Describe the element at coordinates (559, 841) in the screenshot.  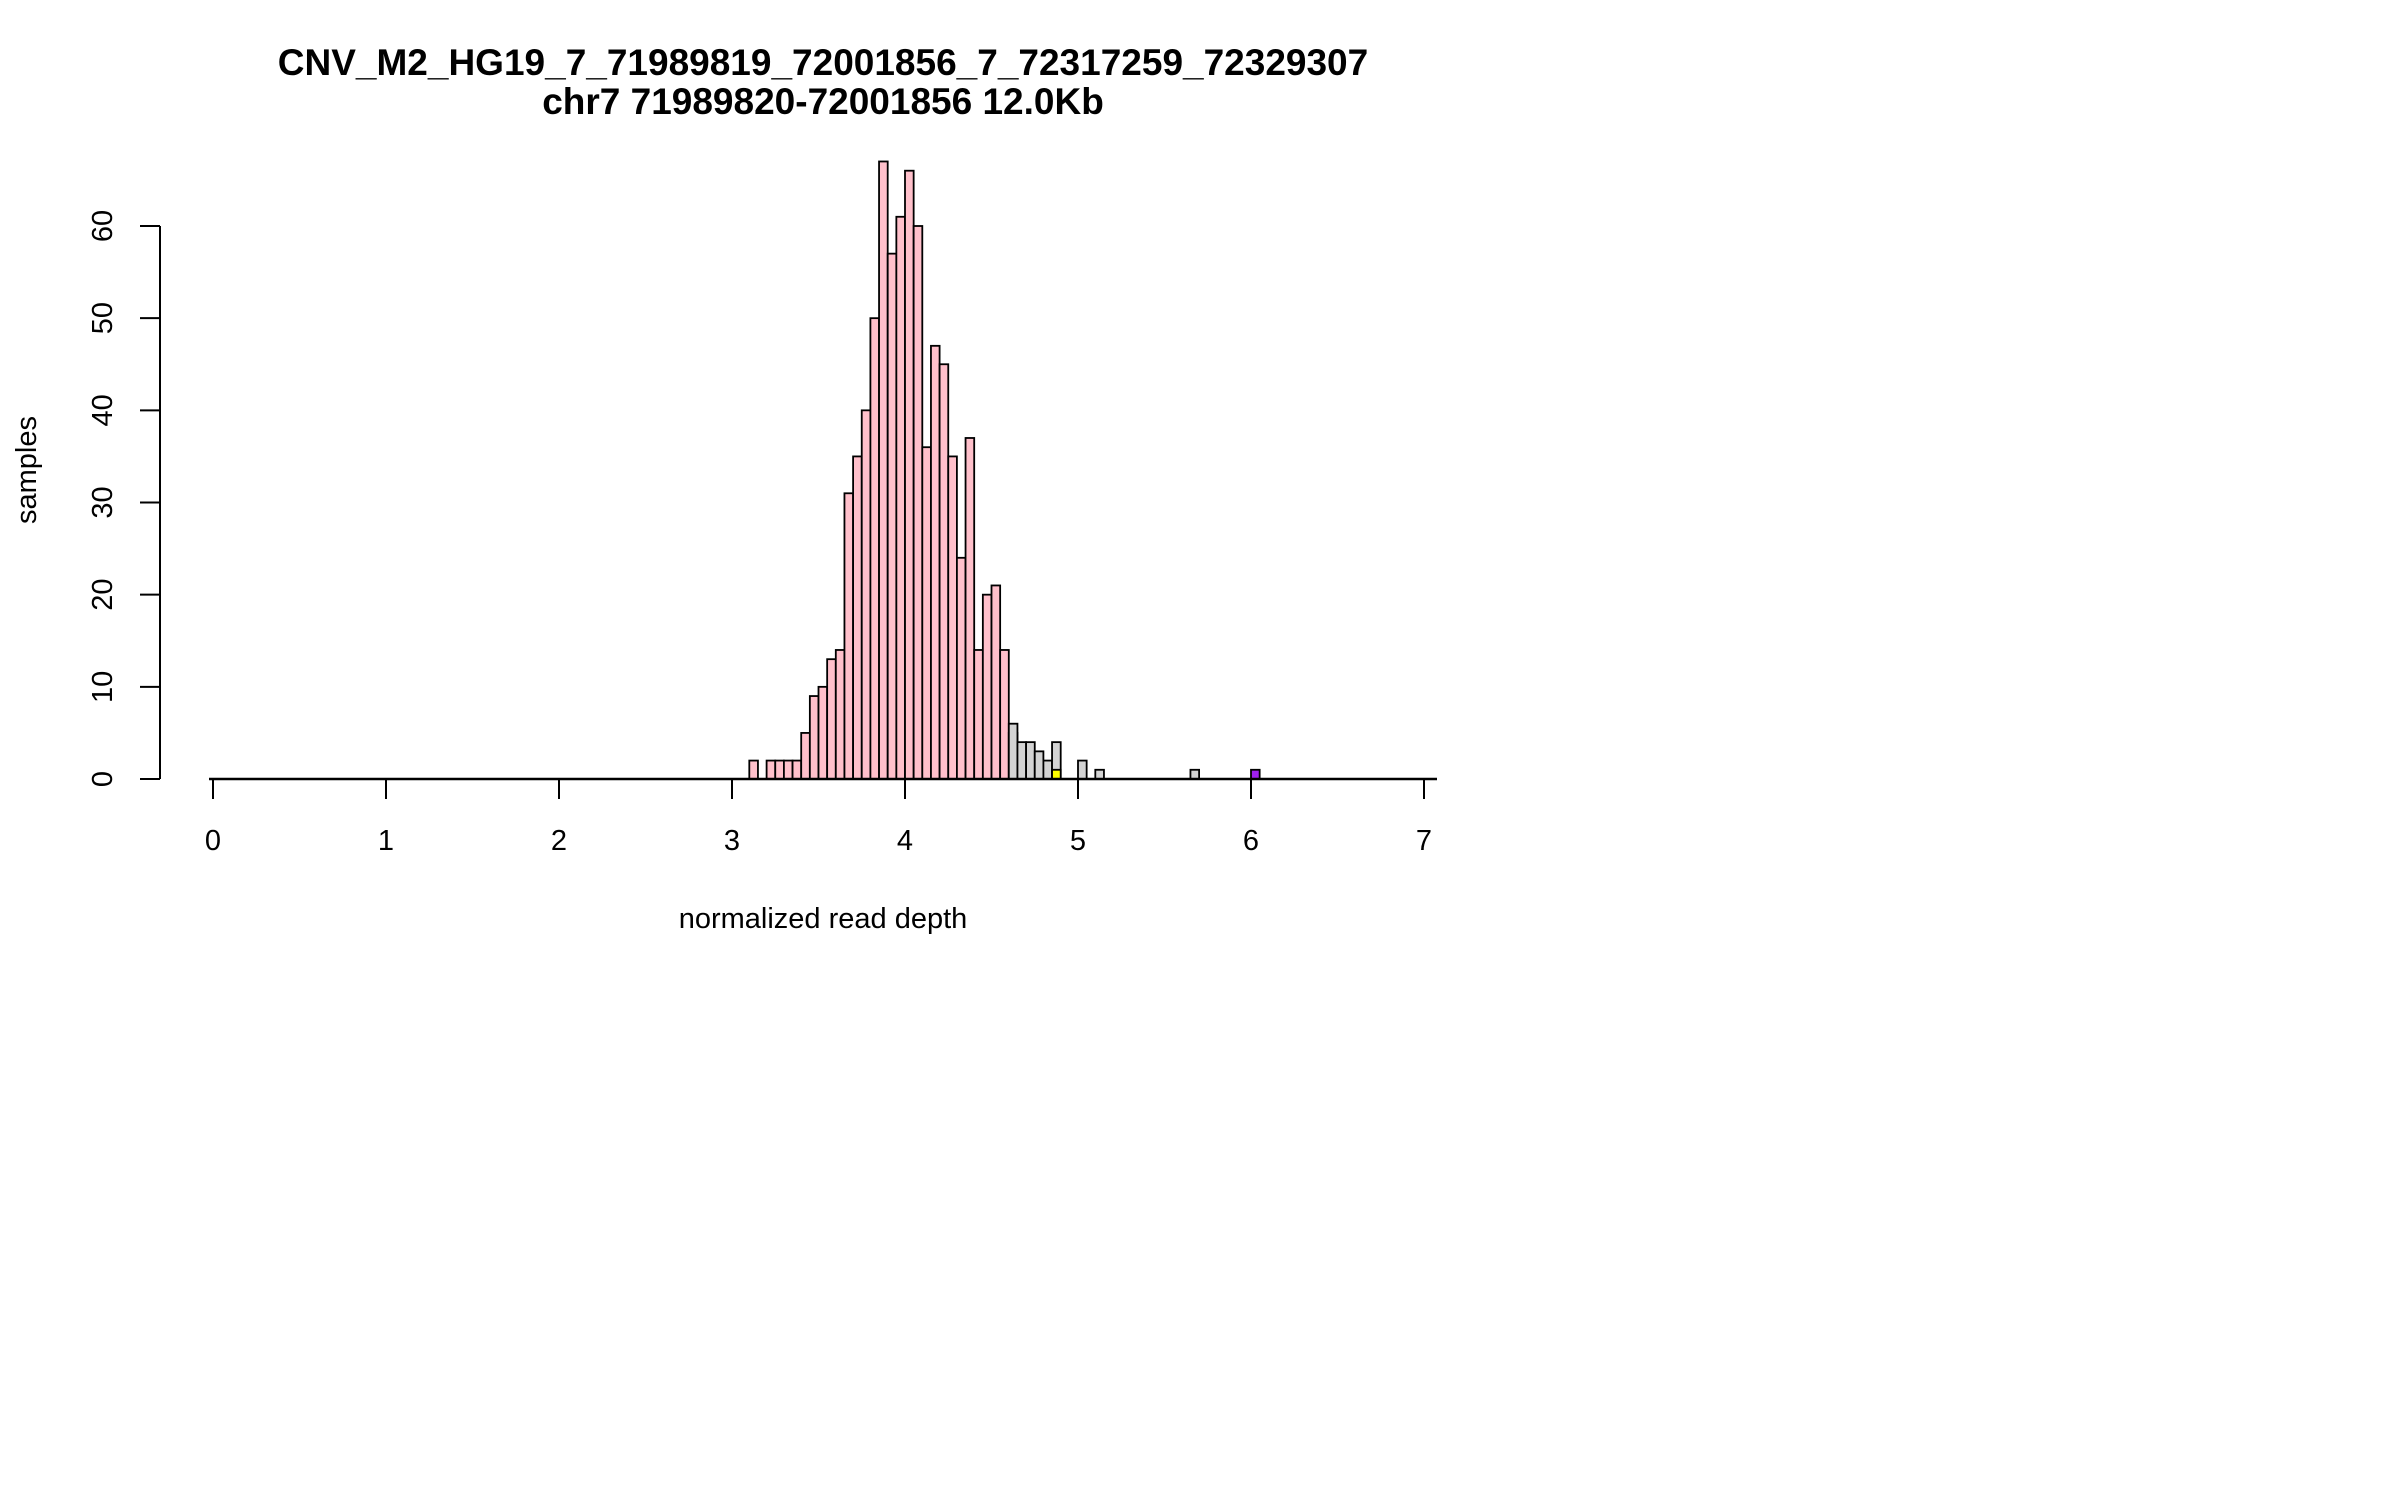
I see `x-tick-label: 2` at that location.